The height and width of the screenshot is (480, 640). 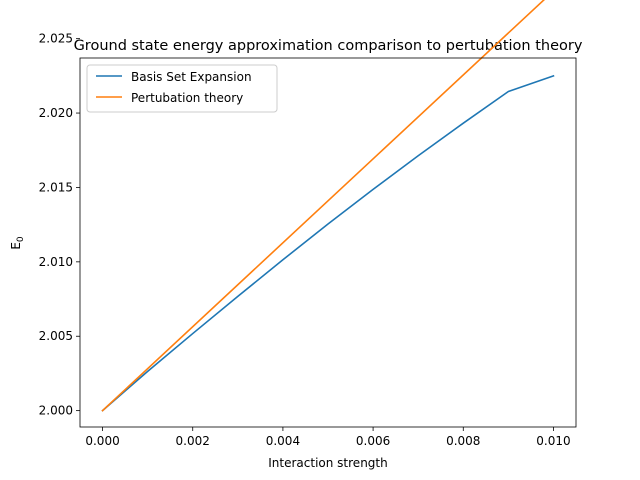 What do you see at coordinates (283, 441) in the screenshot?
I see `x-tick-label: 0.004` at bounding box center [283, 441].